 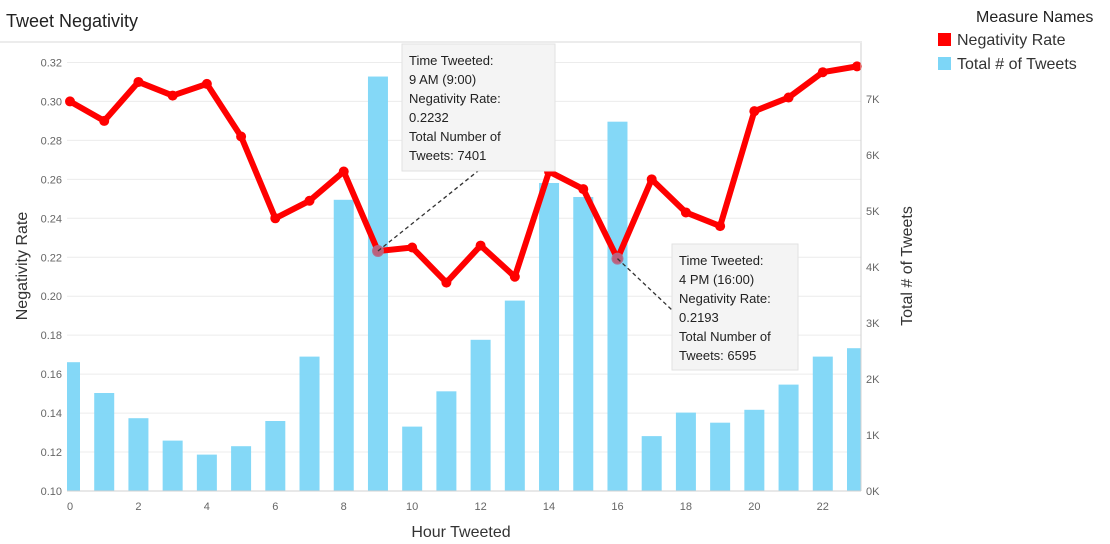 I want to click on legend-label: Total # of Tweets, so click(x=1017, y=64).